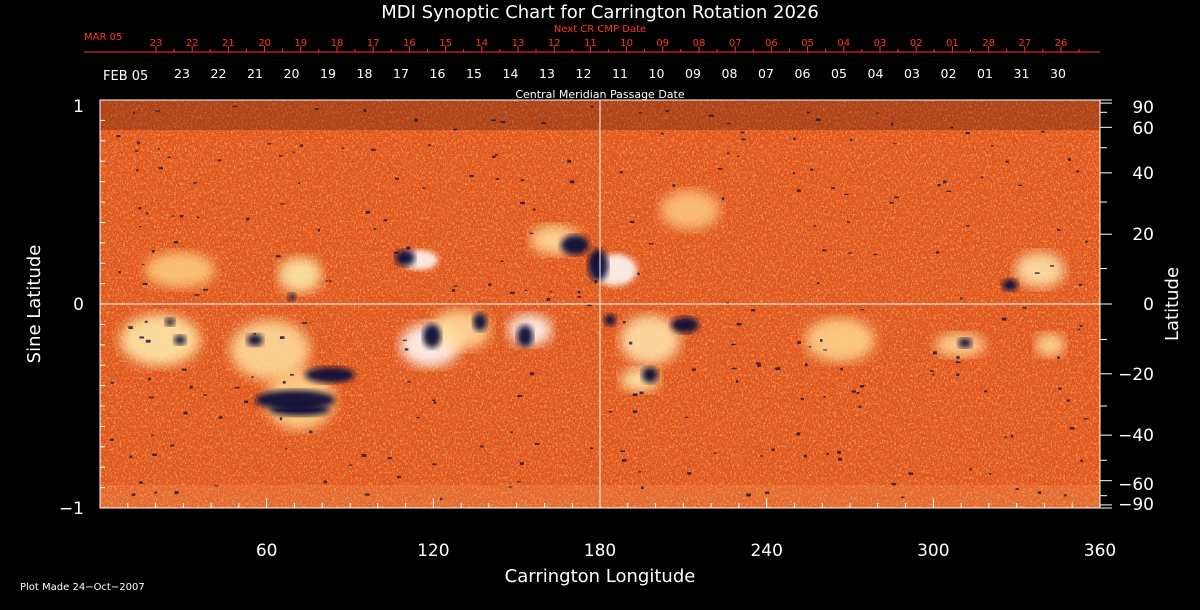 This screenshot has width=1200, height=610. What do you see at coordinates (699, 43) in the screenshot?
I see `next-cr-day-label: 08` at bounding box center [699, 43].